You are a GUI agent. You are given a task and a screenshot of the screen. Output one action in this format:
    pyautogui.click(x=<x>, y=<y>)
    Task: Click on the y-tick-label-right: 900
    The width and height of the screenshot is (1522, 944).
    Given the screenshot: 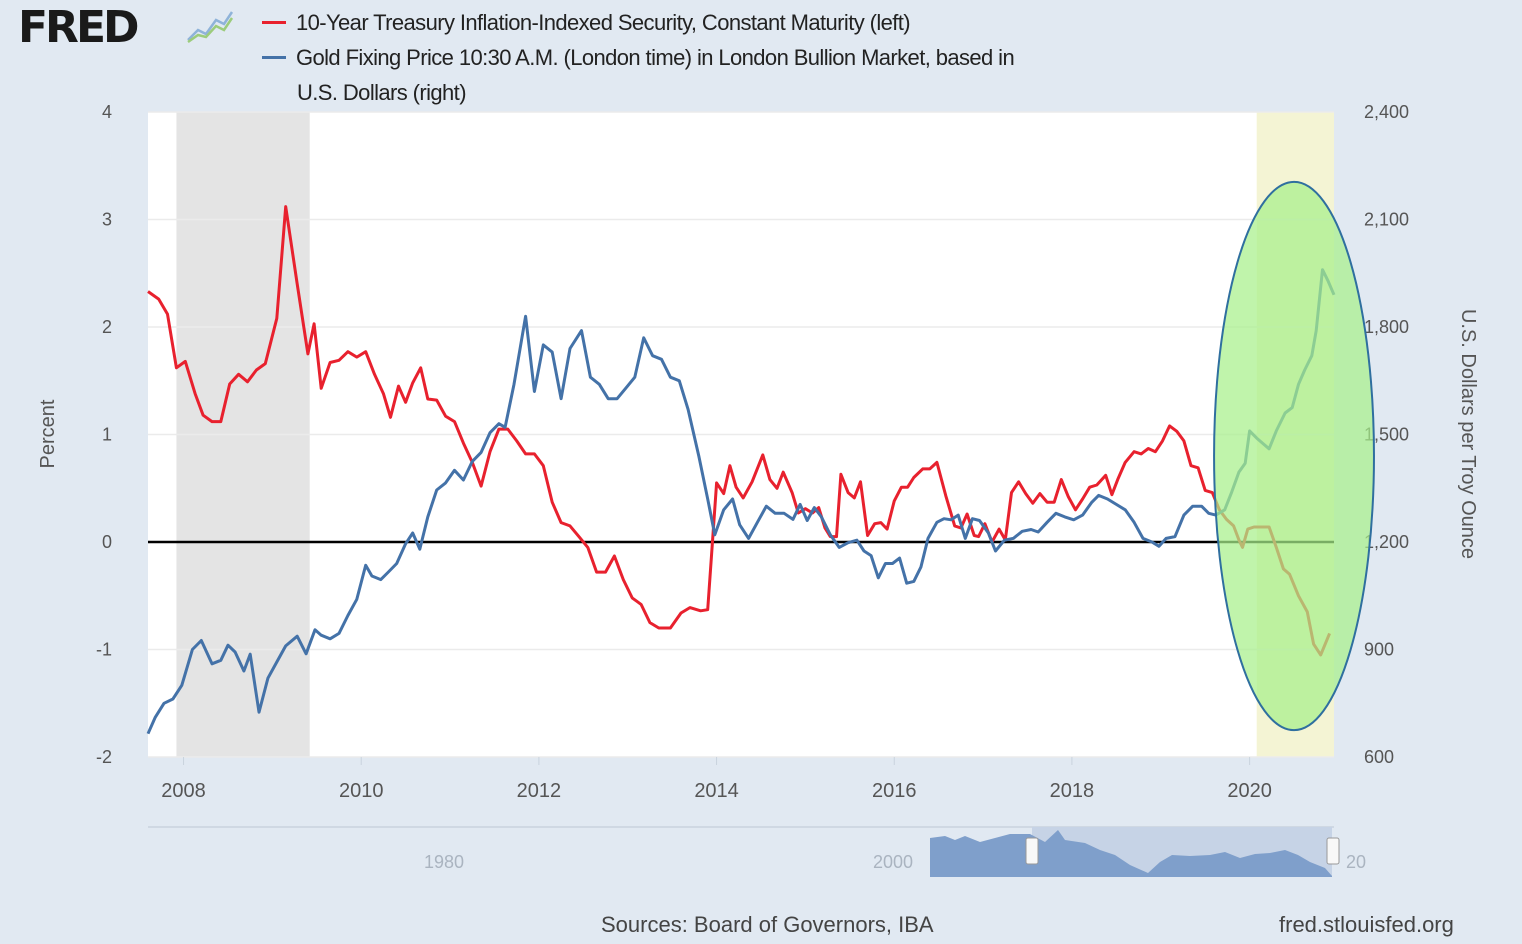 What is the action you would take?
    pyautogui.click(x=1379, y=650)
    